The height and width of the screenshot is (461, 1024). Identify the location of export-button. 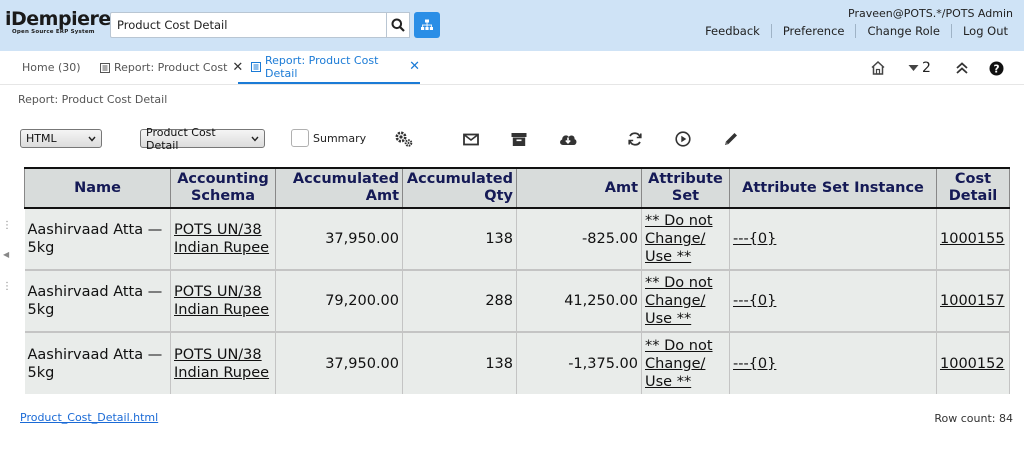
(568, 139).